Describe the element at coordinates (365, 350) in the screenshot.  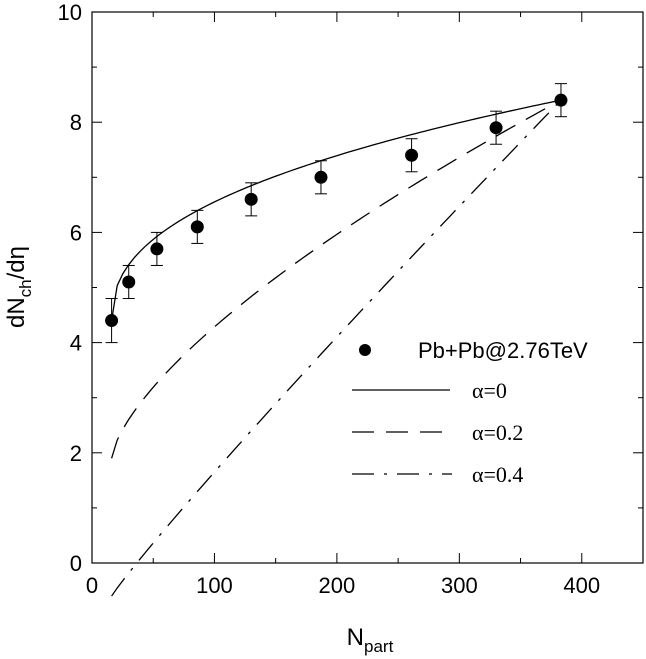
I see `legend-marker-data` at that location.